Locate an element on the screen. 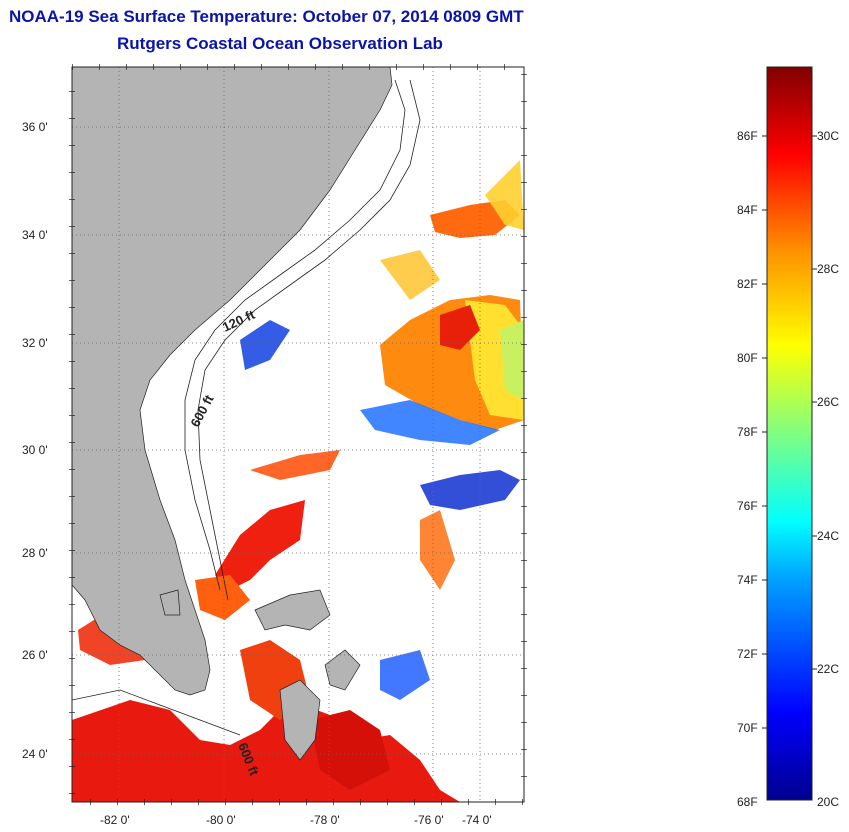 This screenshot has height=832, width=849. colorbar-label-f: 68F is located at coordinates (747, 802).